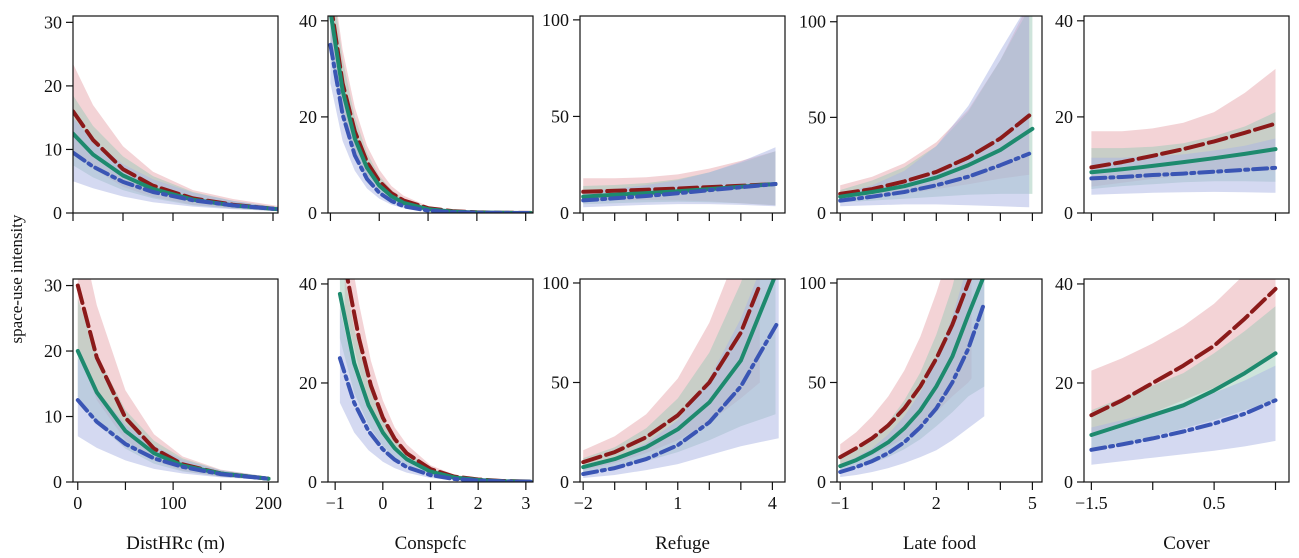  I want to click on x-axis-label: Conspcfc, so click(431, 543).